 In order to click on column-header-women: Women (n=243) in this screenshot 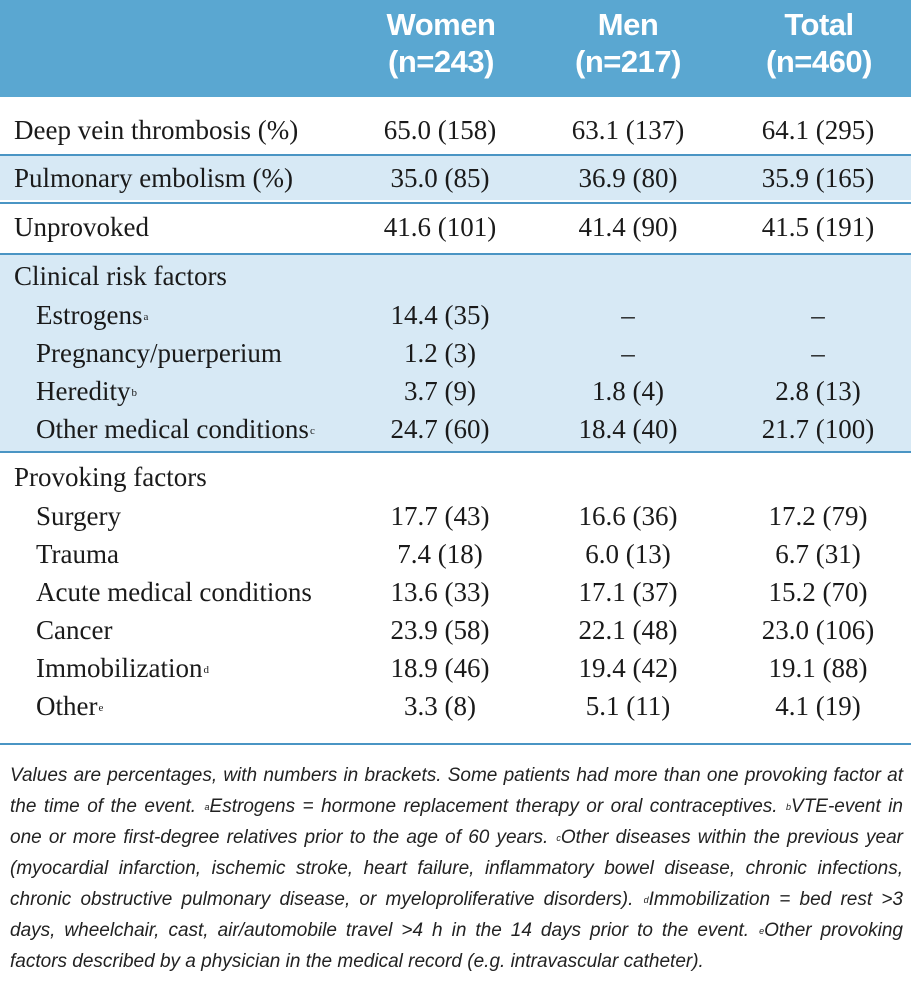, I will do `click(441, 43)`.